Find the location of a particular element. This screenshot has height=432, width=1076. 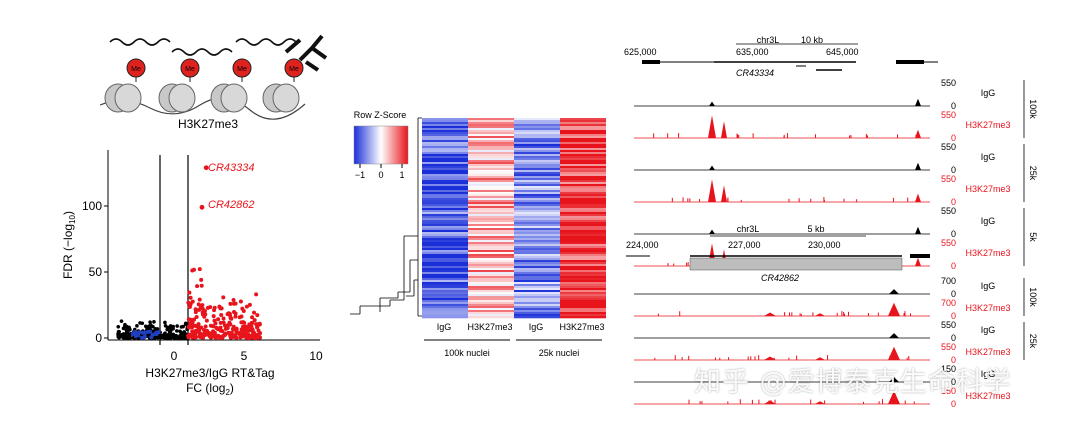

depth-label: 25k is located at coordinates (1033, 173).